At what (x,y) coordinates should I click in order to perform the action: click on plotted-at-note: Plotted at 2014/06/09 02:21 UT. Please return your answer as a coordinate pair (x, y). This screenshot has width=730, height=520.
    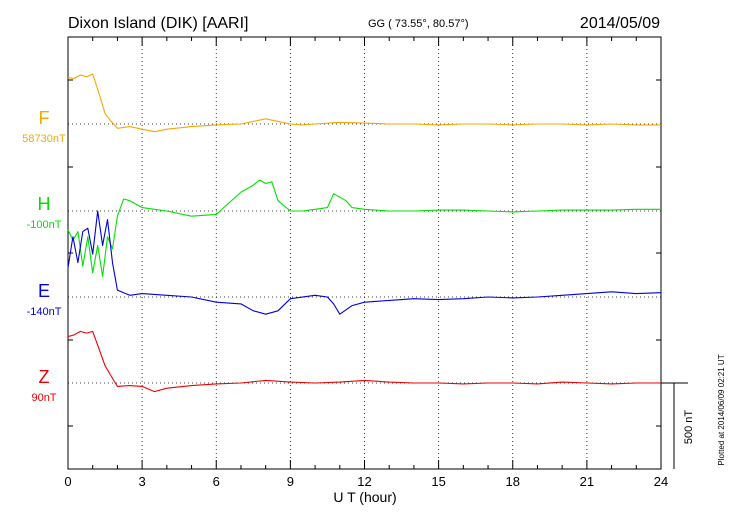
    Looking at the image, I should click on (721, 409).